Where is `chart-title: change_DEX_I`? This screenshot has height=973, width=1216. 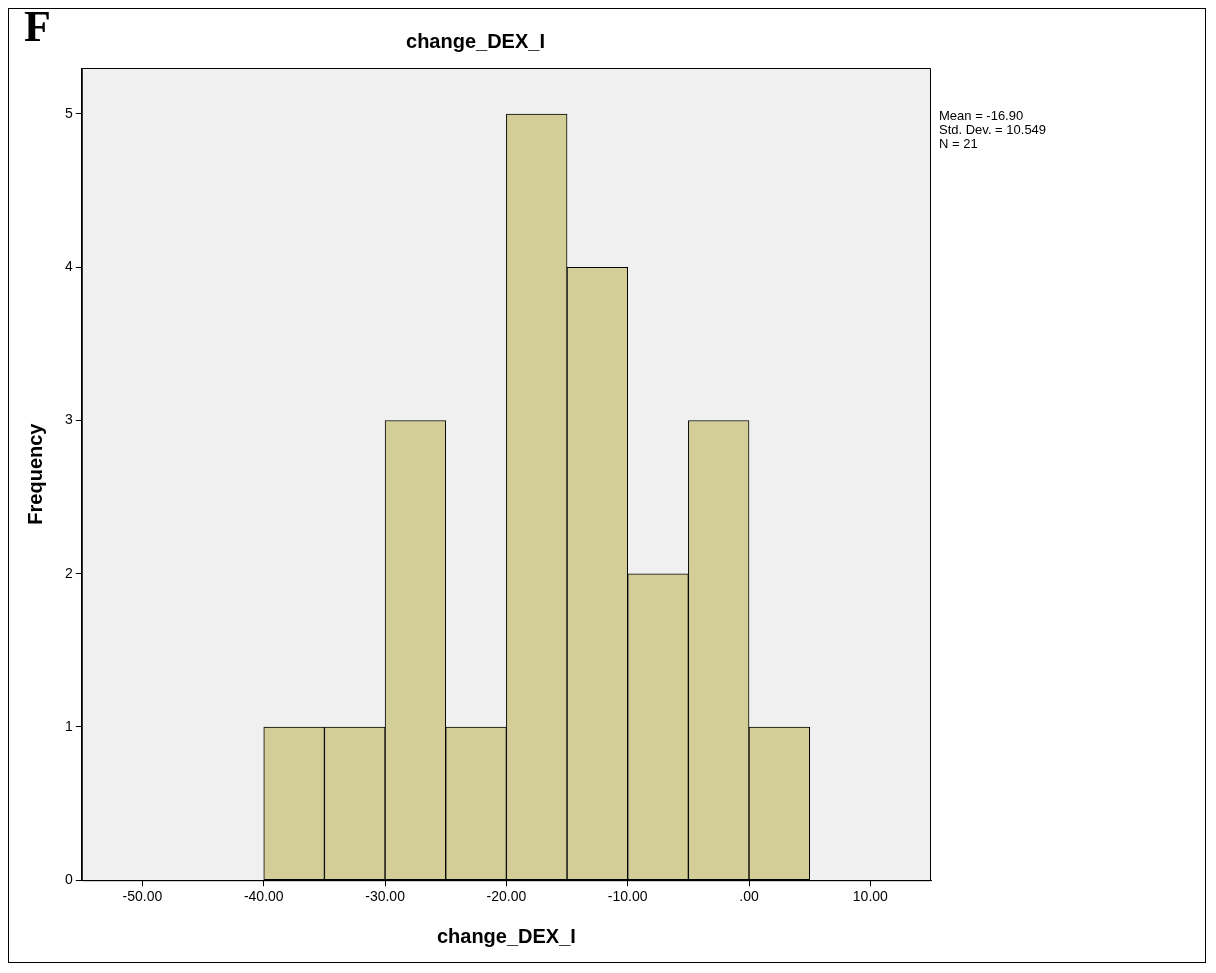 chart-title: change_DEX_I is located at coordinates (475, 40).